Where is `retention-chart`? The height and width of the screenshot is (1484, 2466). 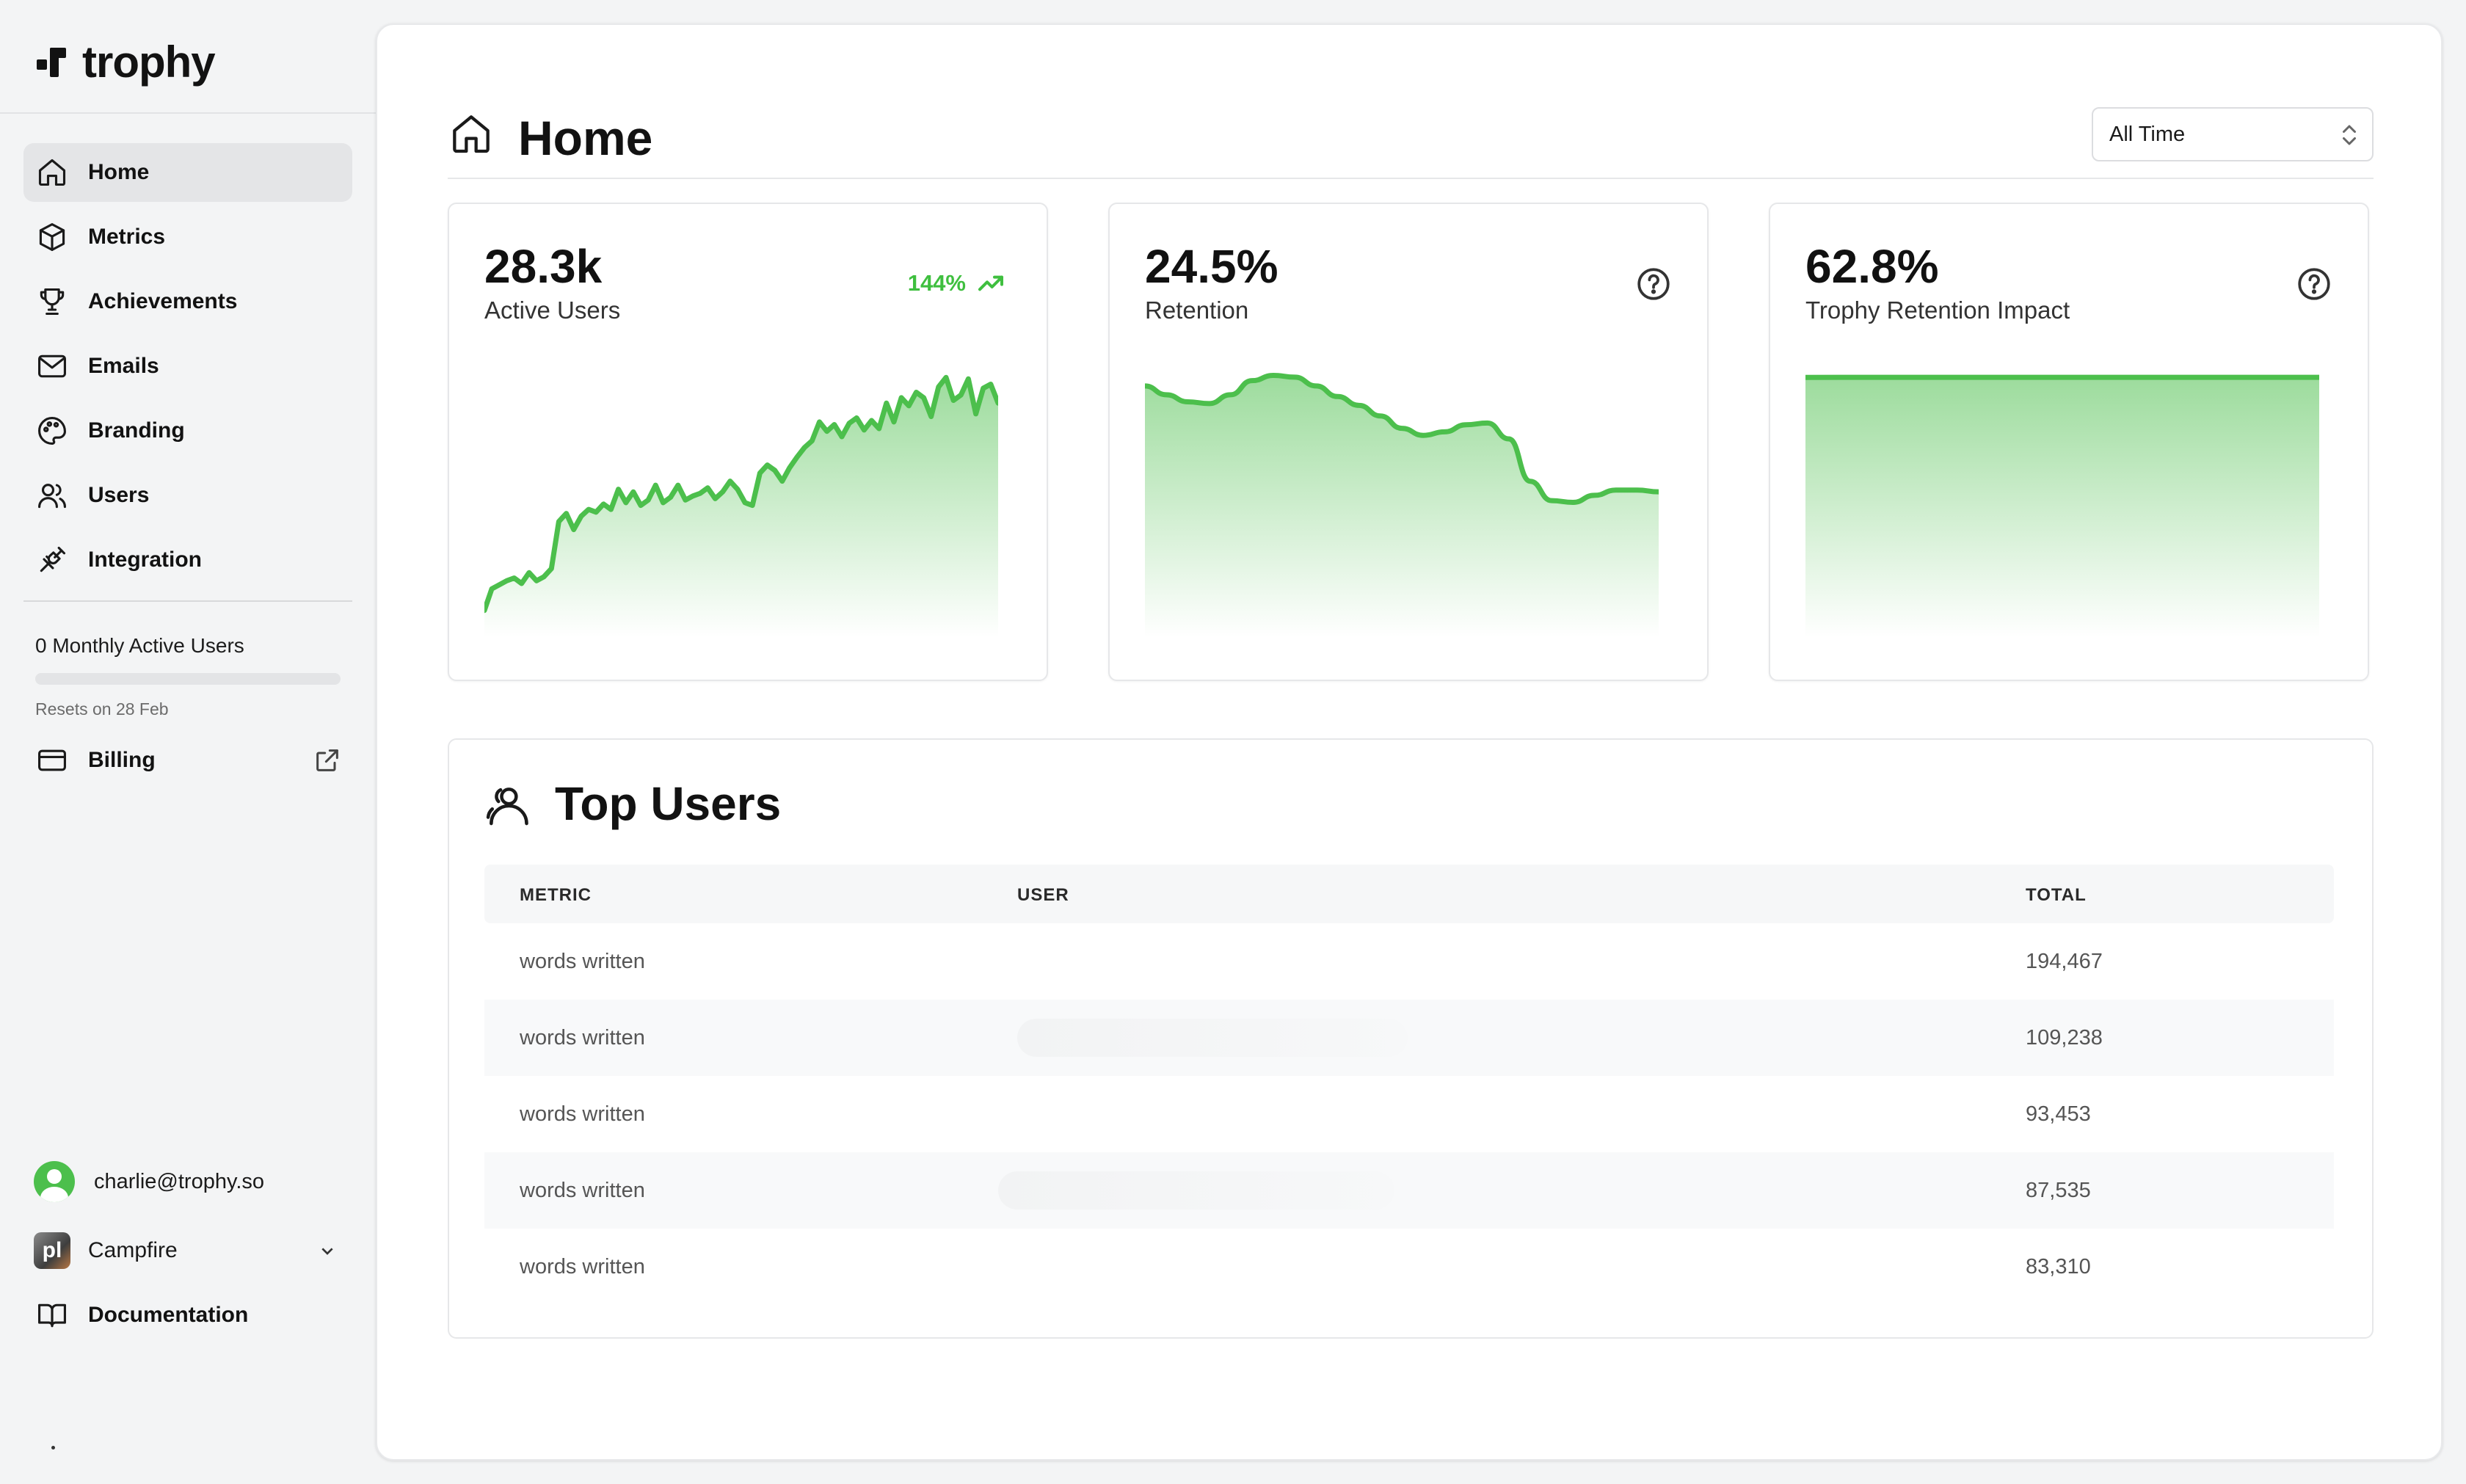 retention-chart is located at coordinates (1402, 504).